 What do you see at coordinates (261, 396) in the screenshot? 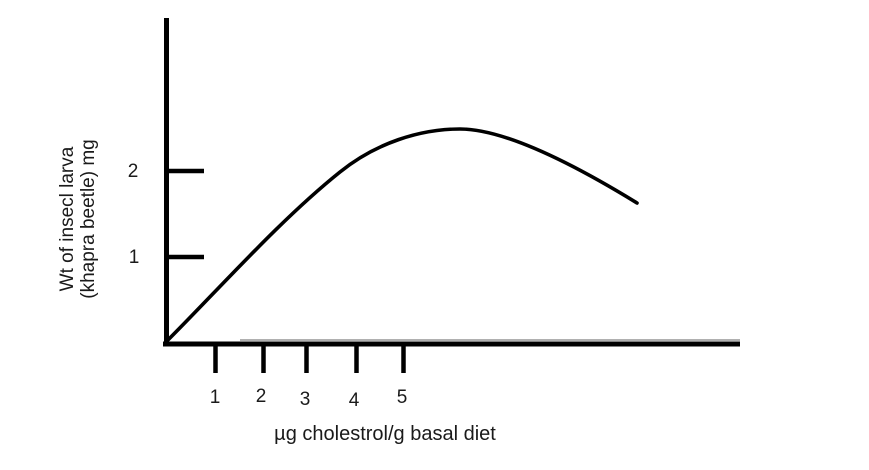
I see `x-tick-label-2: 2` at bounding box center [261, 396].